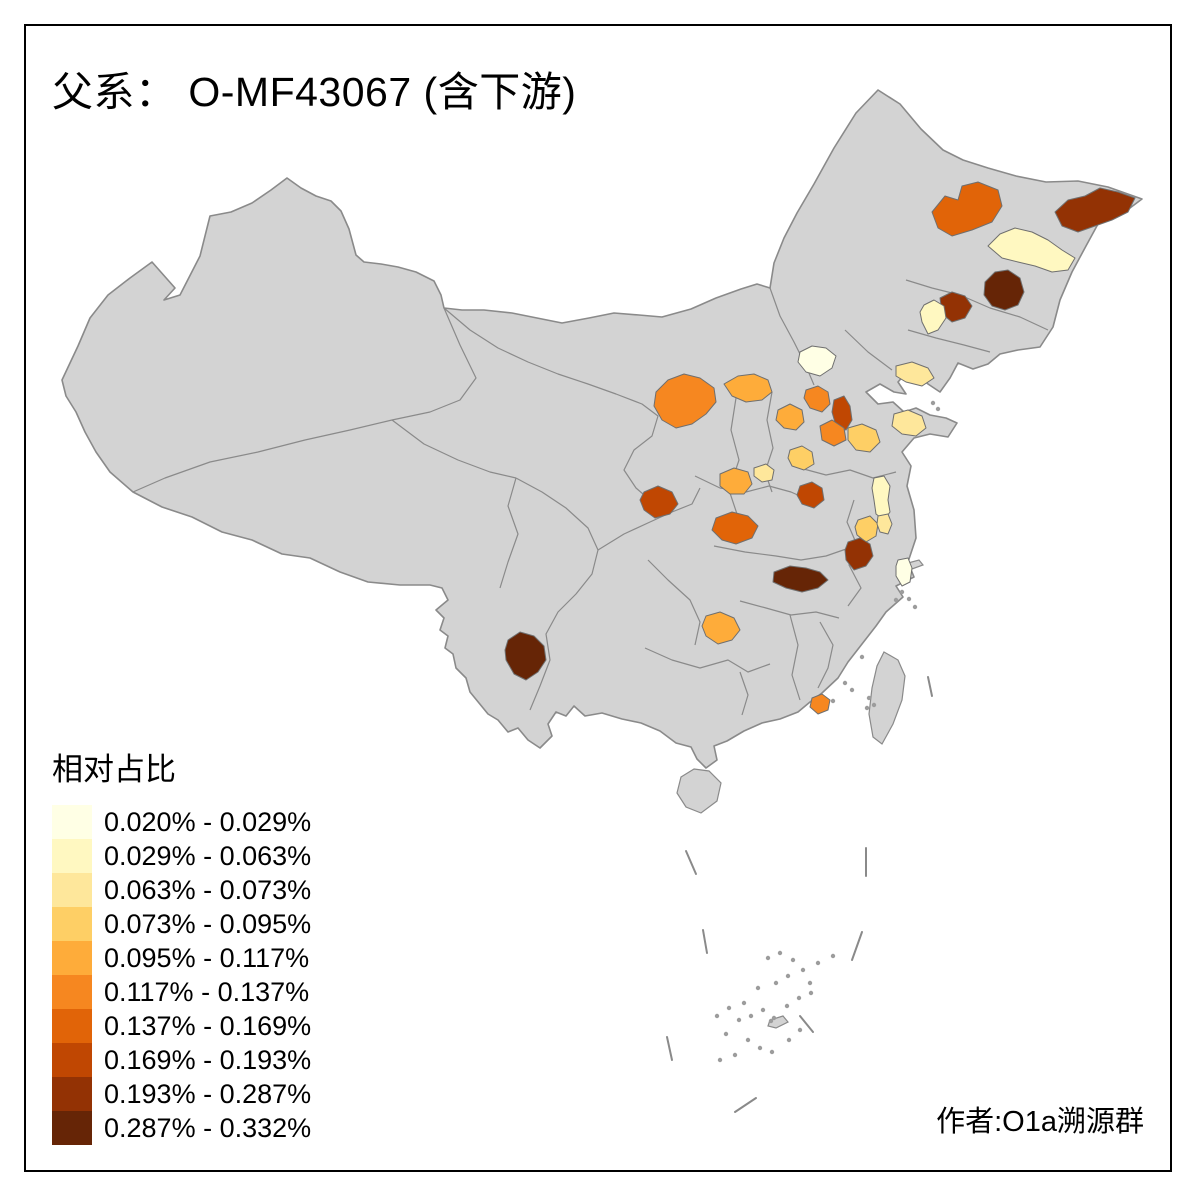  What do you see at coordinates (790, 417) in the screenshot?
I see `map-region-baoding` at bounding box center [790, 417].